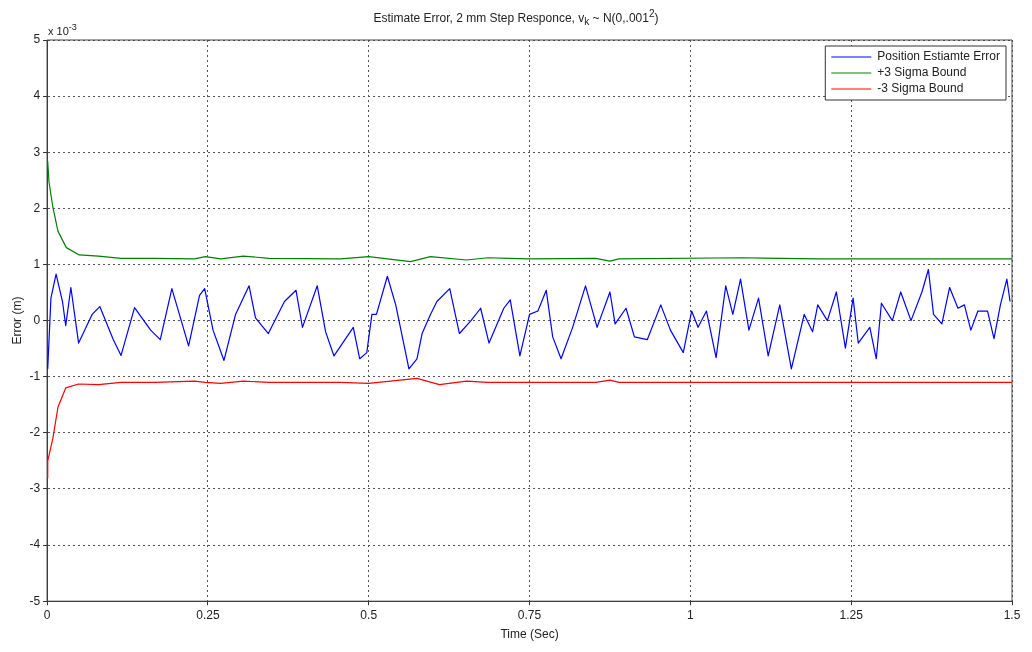 This screenshot has width=1032, height=652. Describe the element at coordinates (369, 614) in the screenshot. I see `x-tick-label: 0.5` at that location.